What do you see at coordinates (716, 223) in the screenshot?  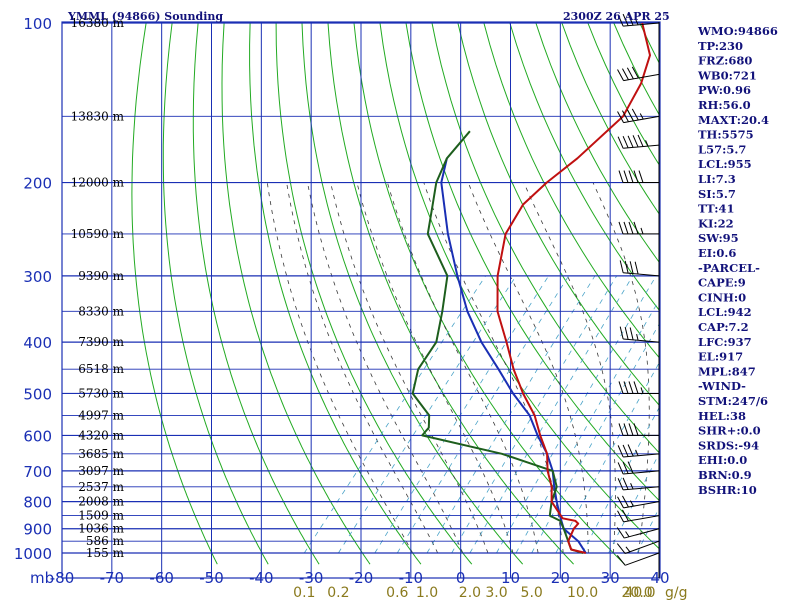 I see `index-label: KI:22` at bounding box center [716, 223].